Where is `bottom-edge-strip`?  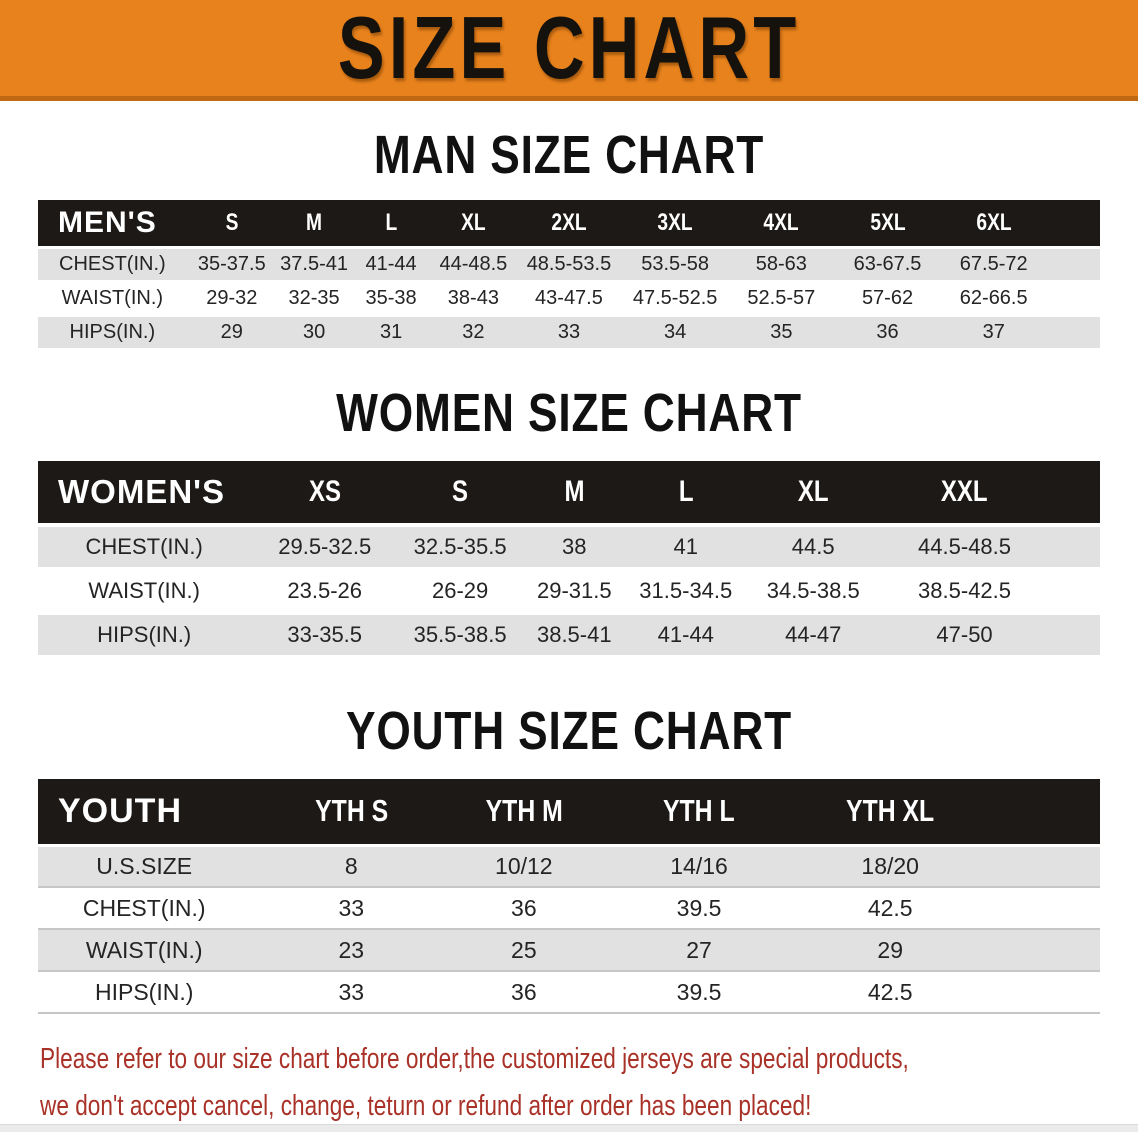
bottom-edge-strip is located at coordinates (569, 1128).